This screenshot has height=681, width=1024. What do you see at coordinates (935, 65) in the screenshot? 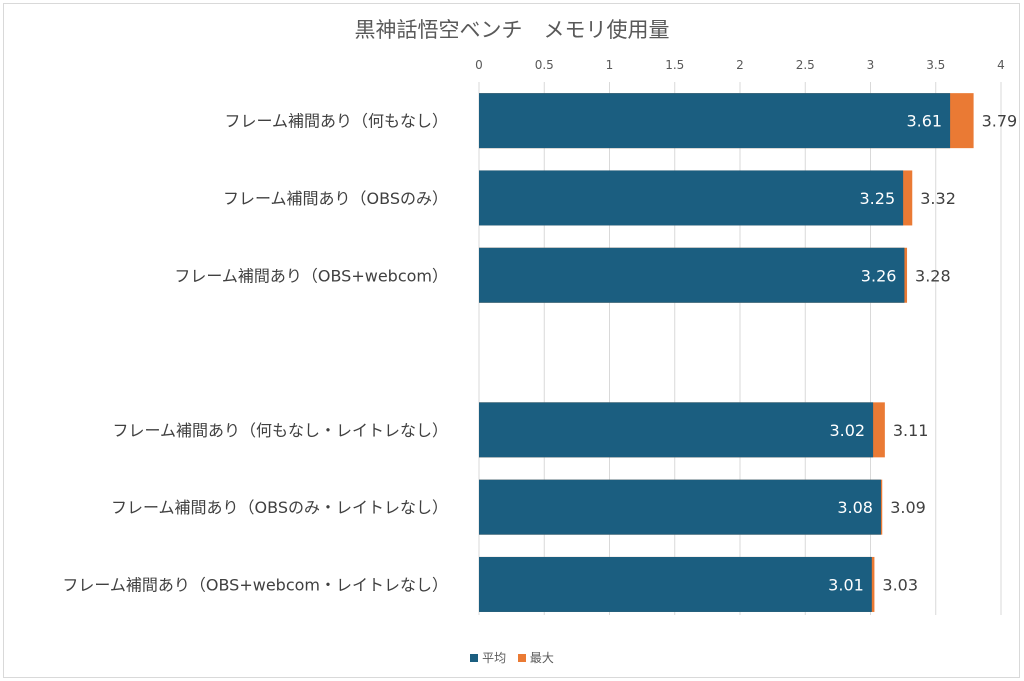
I see `x-tick-label: 3.5` at bounding box center [935, 65].